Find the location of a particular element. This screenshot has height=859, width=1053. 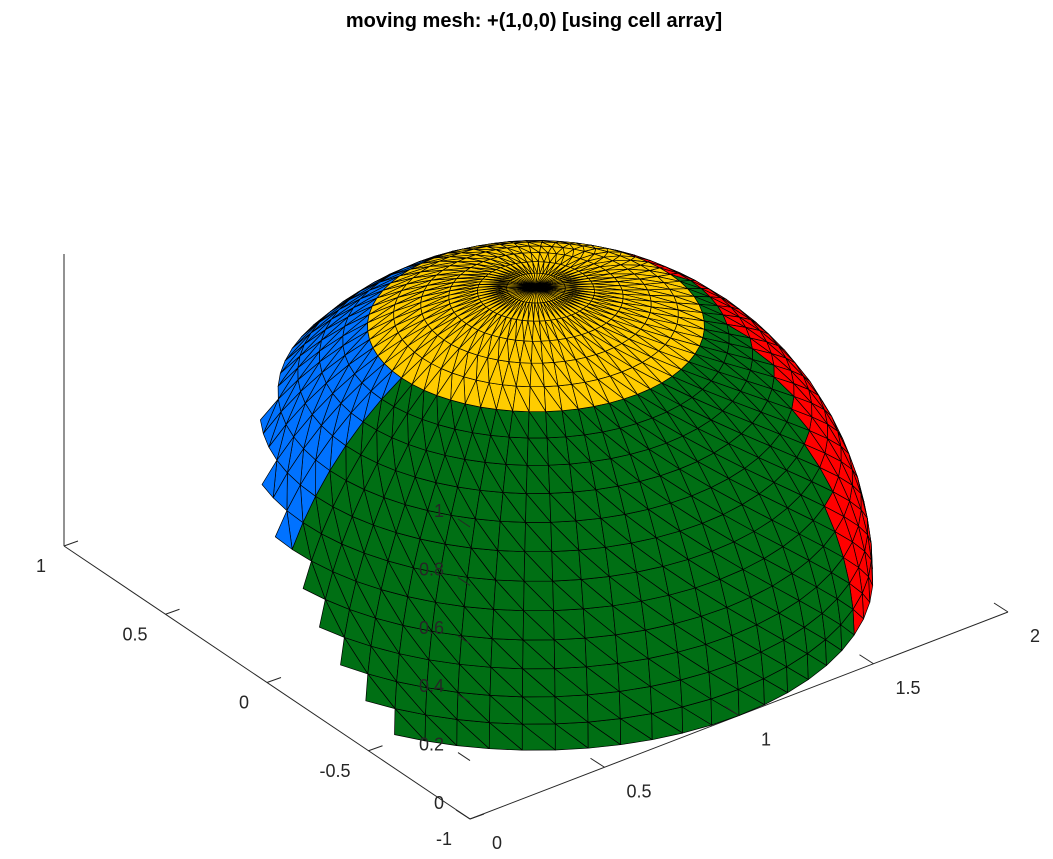

x-tick-label: 2 is located at coordinates (1035, 636).